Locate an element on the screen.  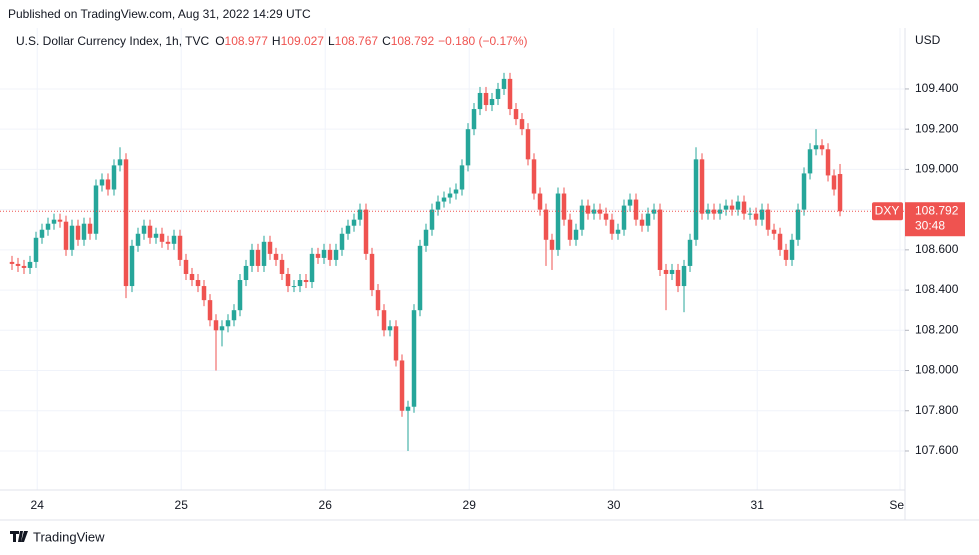
legend-ohlc-letter: O is located at coordinates (219, 41).